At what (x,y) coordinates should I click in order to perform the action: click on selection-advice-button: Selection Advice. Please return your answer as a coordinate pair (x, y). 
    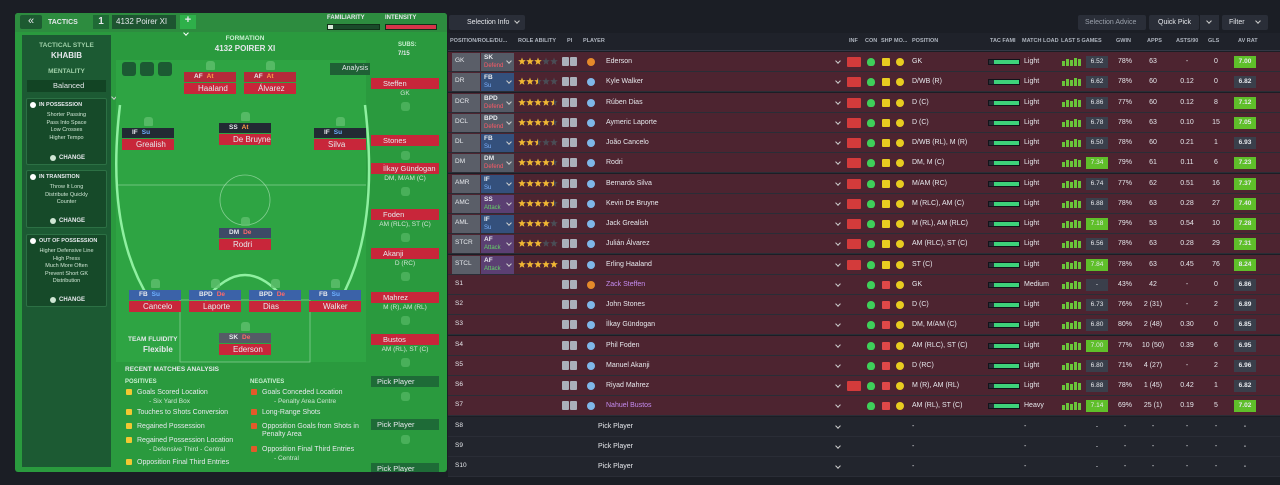
    Looking at the image, I should click on (1112, 22).